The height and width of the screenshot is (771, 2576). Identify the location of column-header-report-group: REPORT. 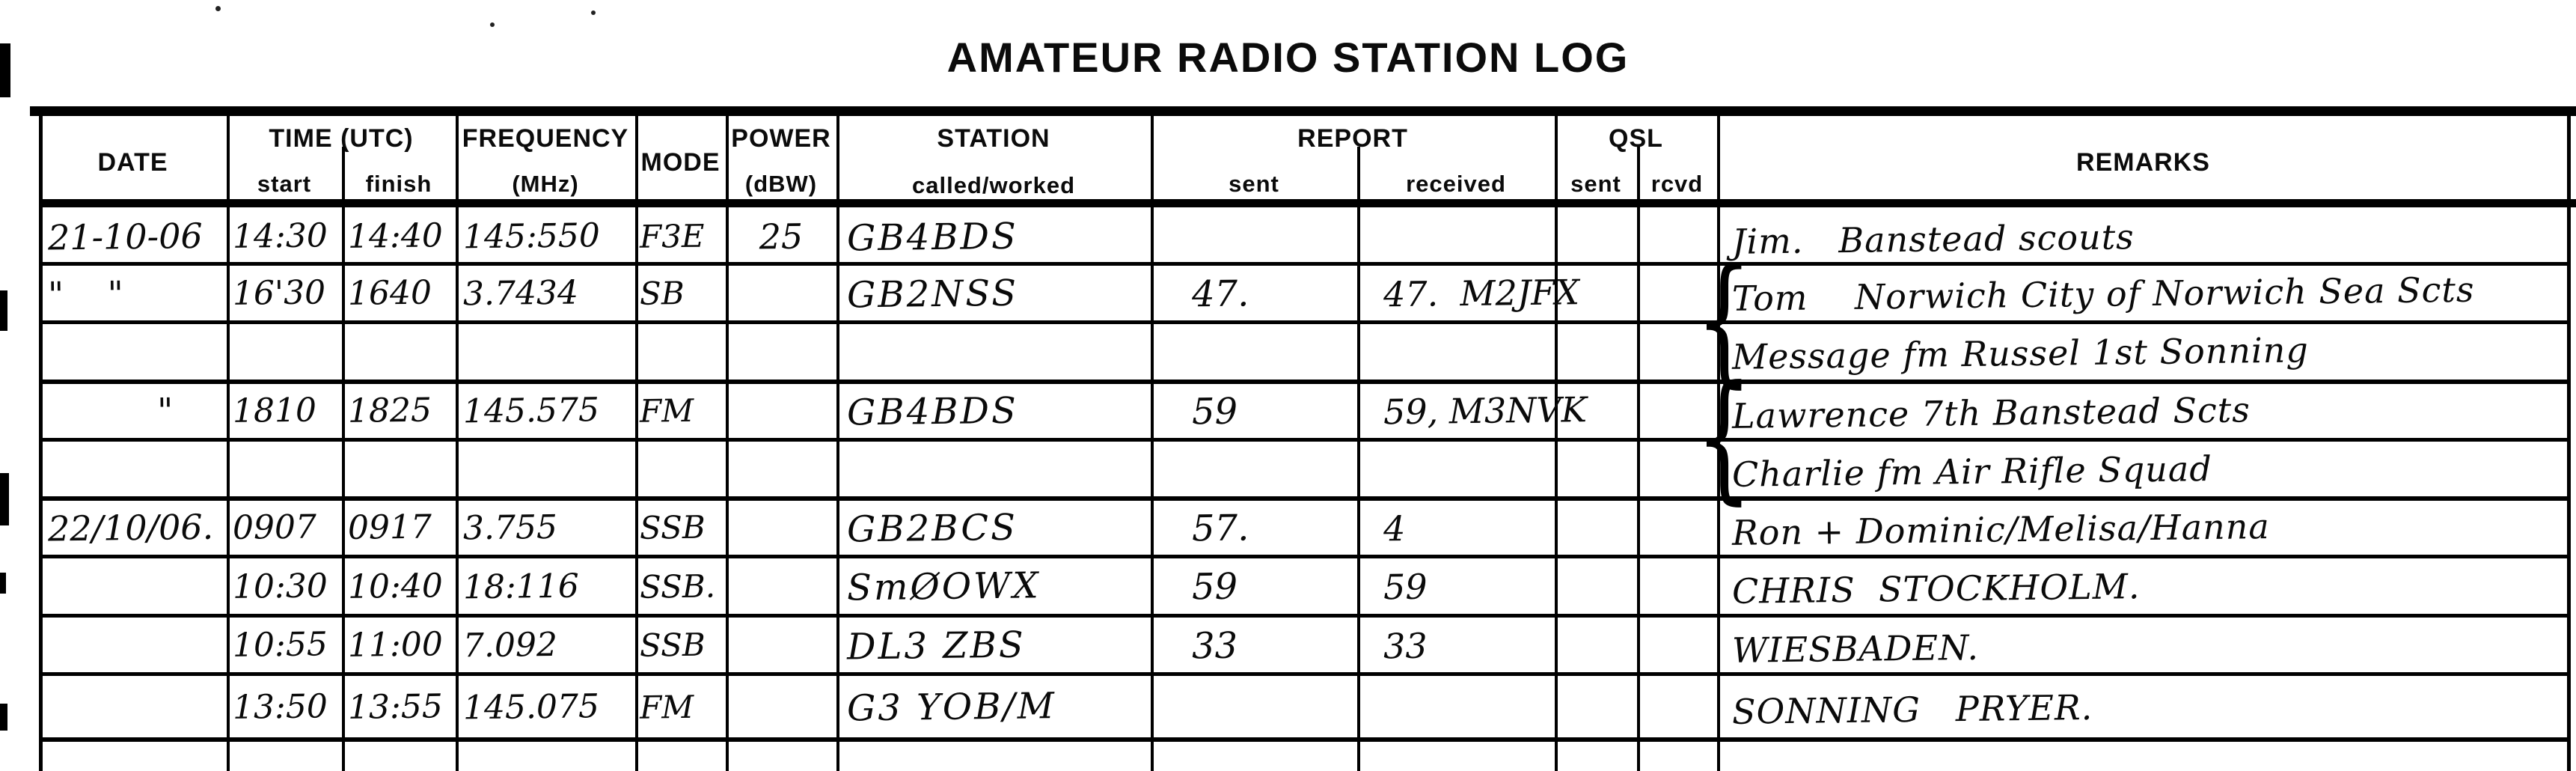
(1352, 138).